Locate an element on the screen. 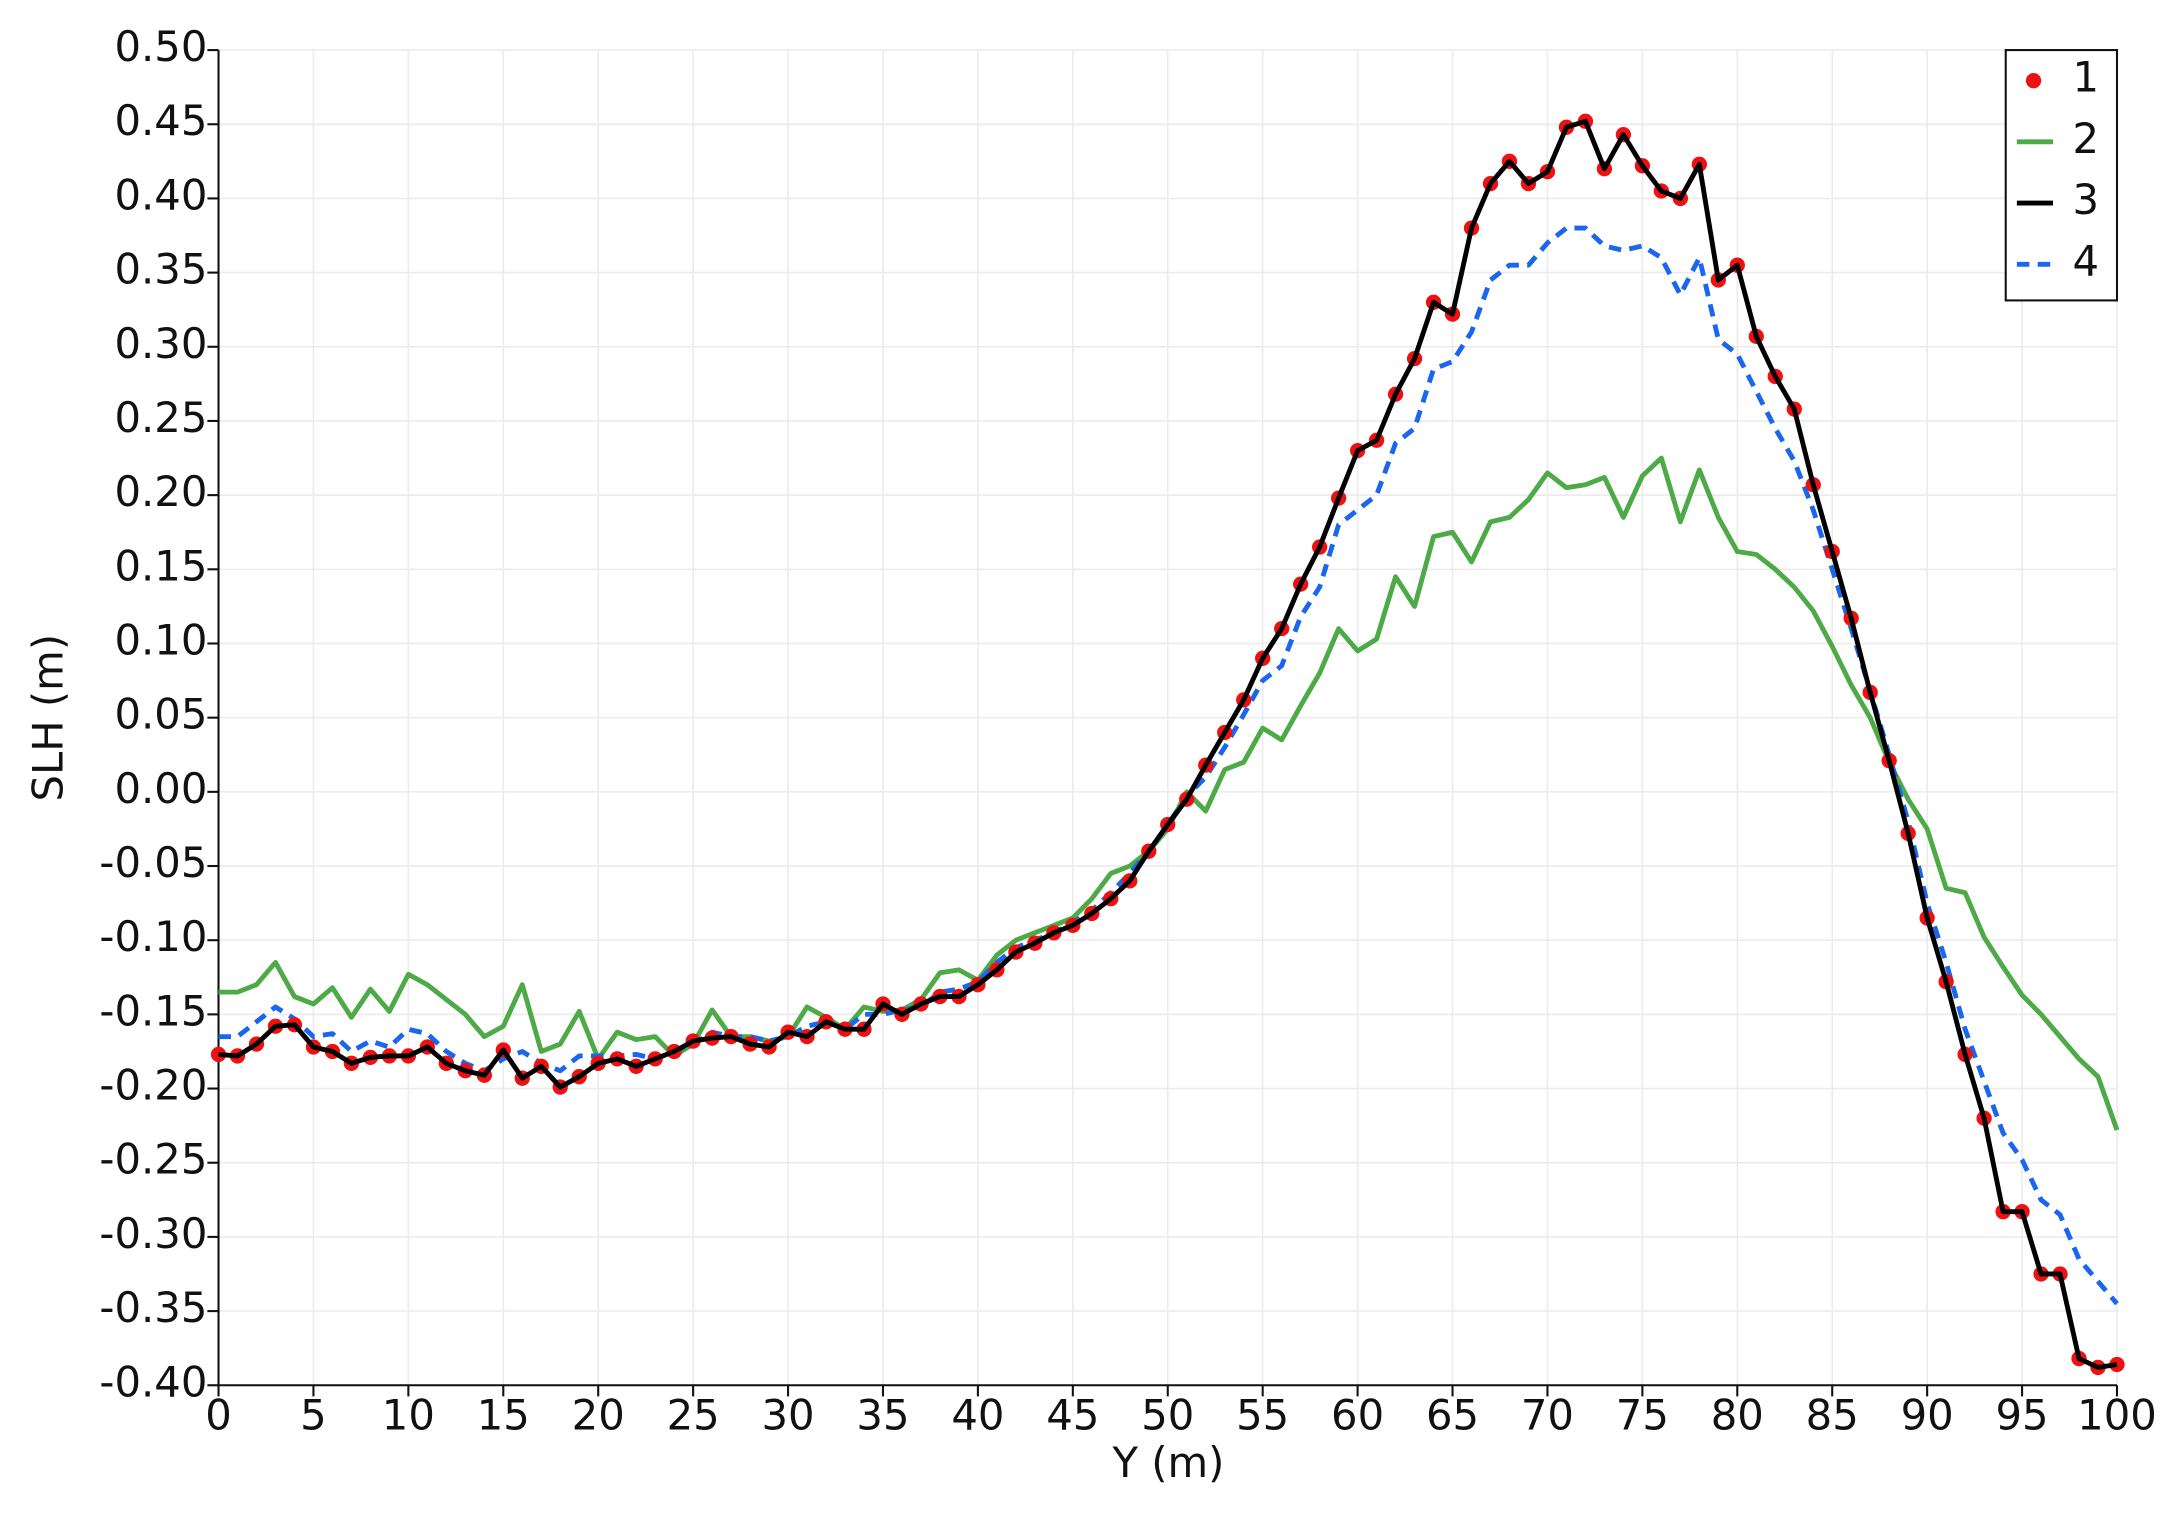  y-tick-label: -0.20 is located at coordinates (153, 1085).